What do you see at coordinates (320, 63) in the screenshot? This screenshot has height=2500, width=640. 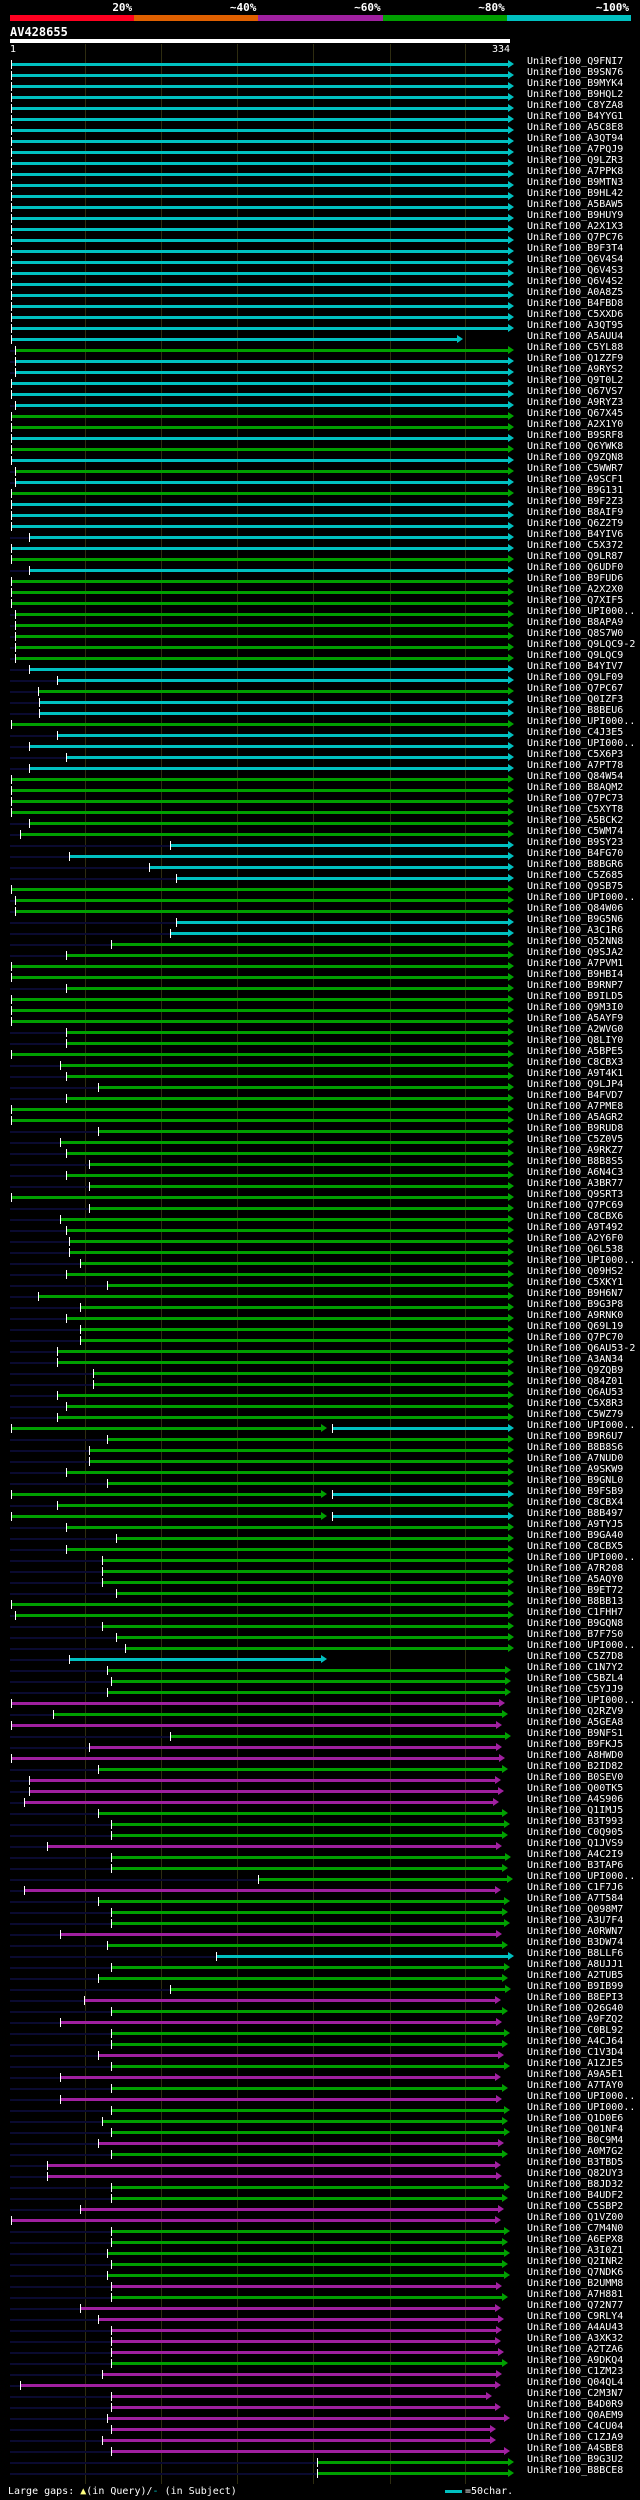 I see `alignment-row: UniRef100_Q9FNI7` at bounding box center [320, 63].